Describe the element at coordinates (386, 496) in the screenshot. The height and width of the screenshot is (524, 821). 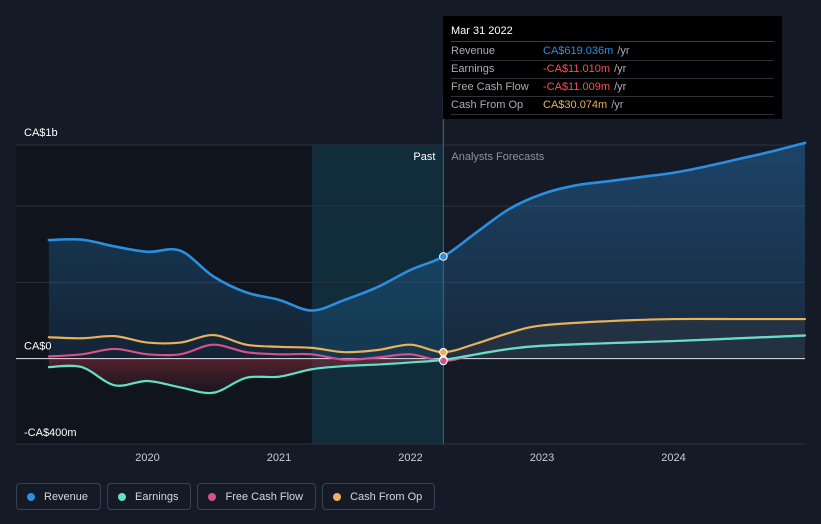
I see `legend-label: Cash From Op` at that location.